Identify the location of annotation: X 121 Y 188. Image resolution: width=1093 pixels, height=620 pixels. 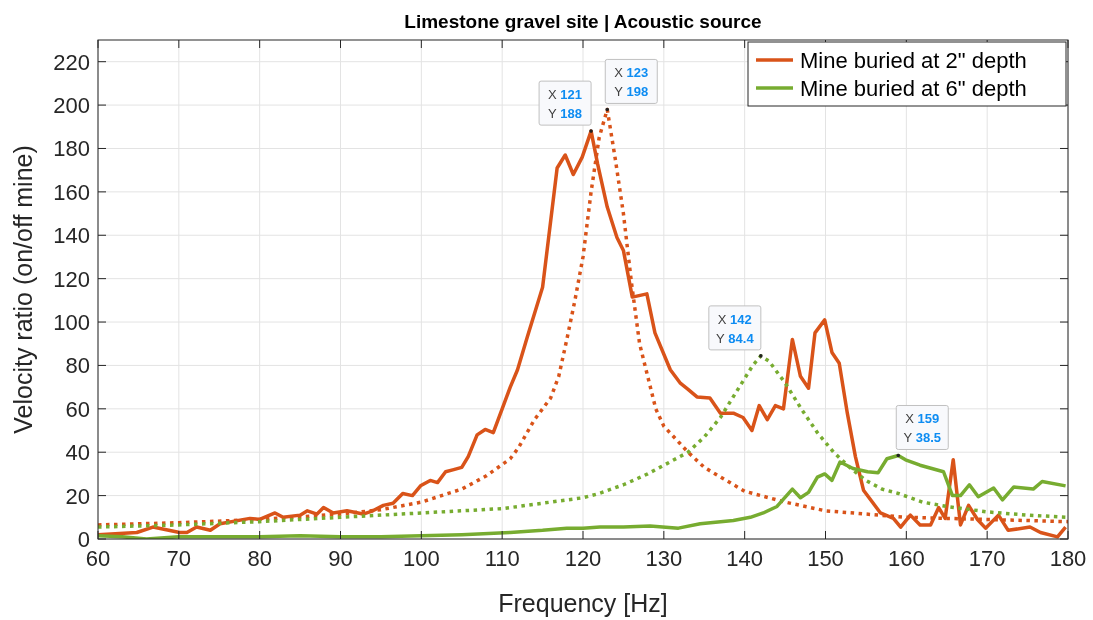
(565, 104).